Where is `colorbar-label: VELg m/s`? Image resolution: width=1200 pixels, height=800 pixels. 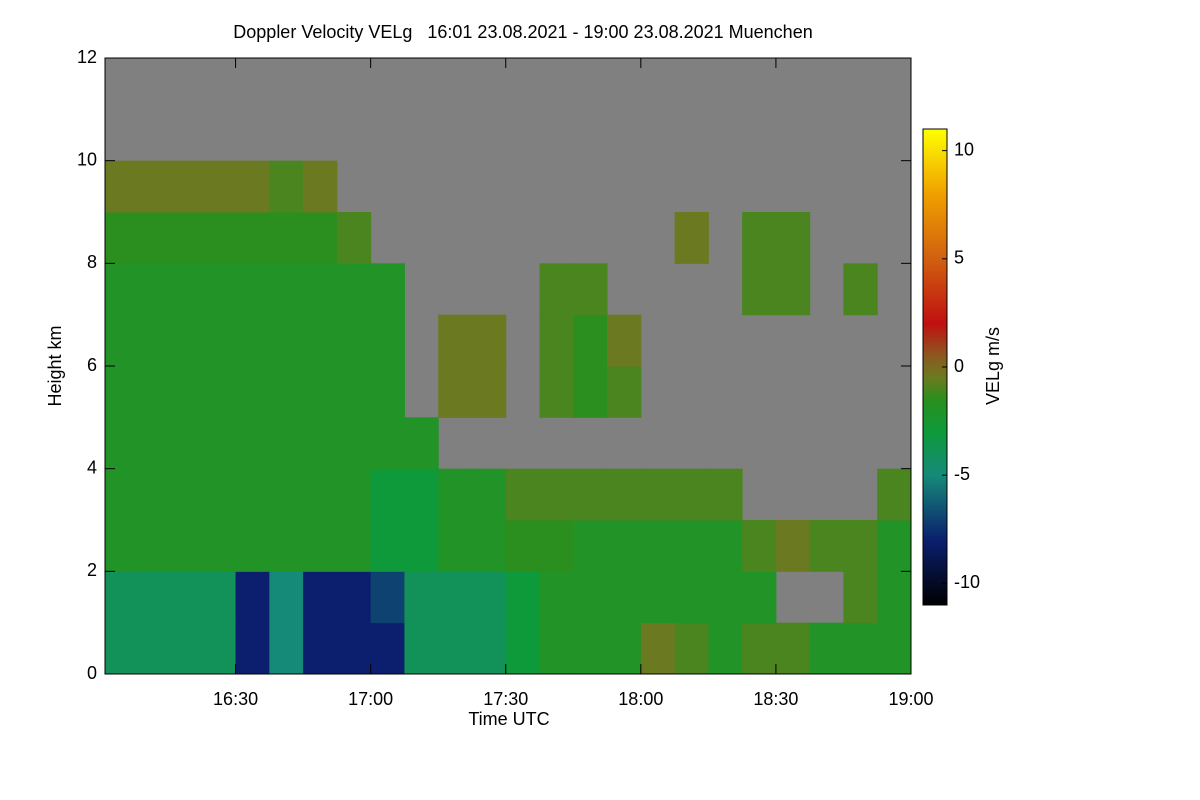 colorbar-label: VELg m/s is located at coordinates (993, 366).